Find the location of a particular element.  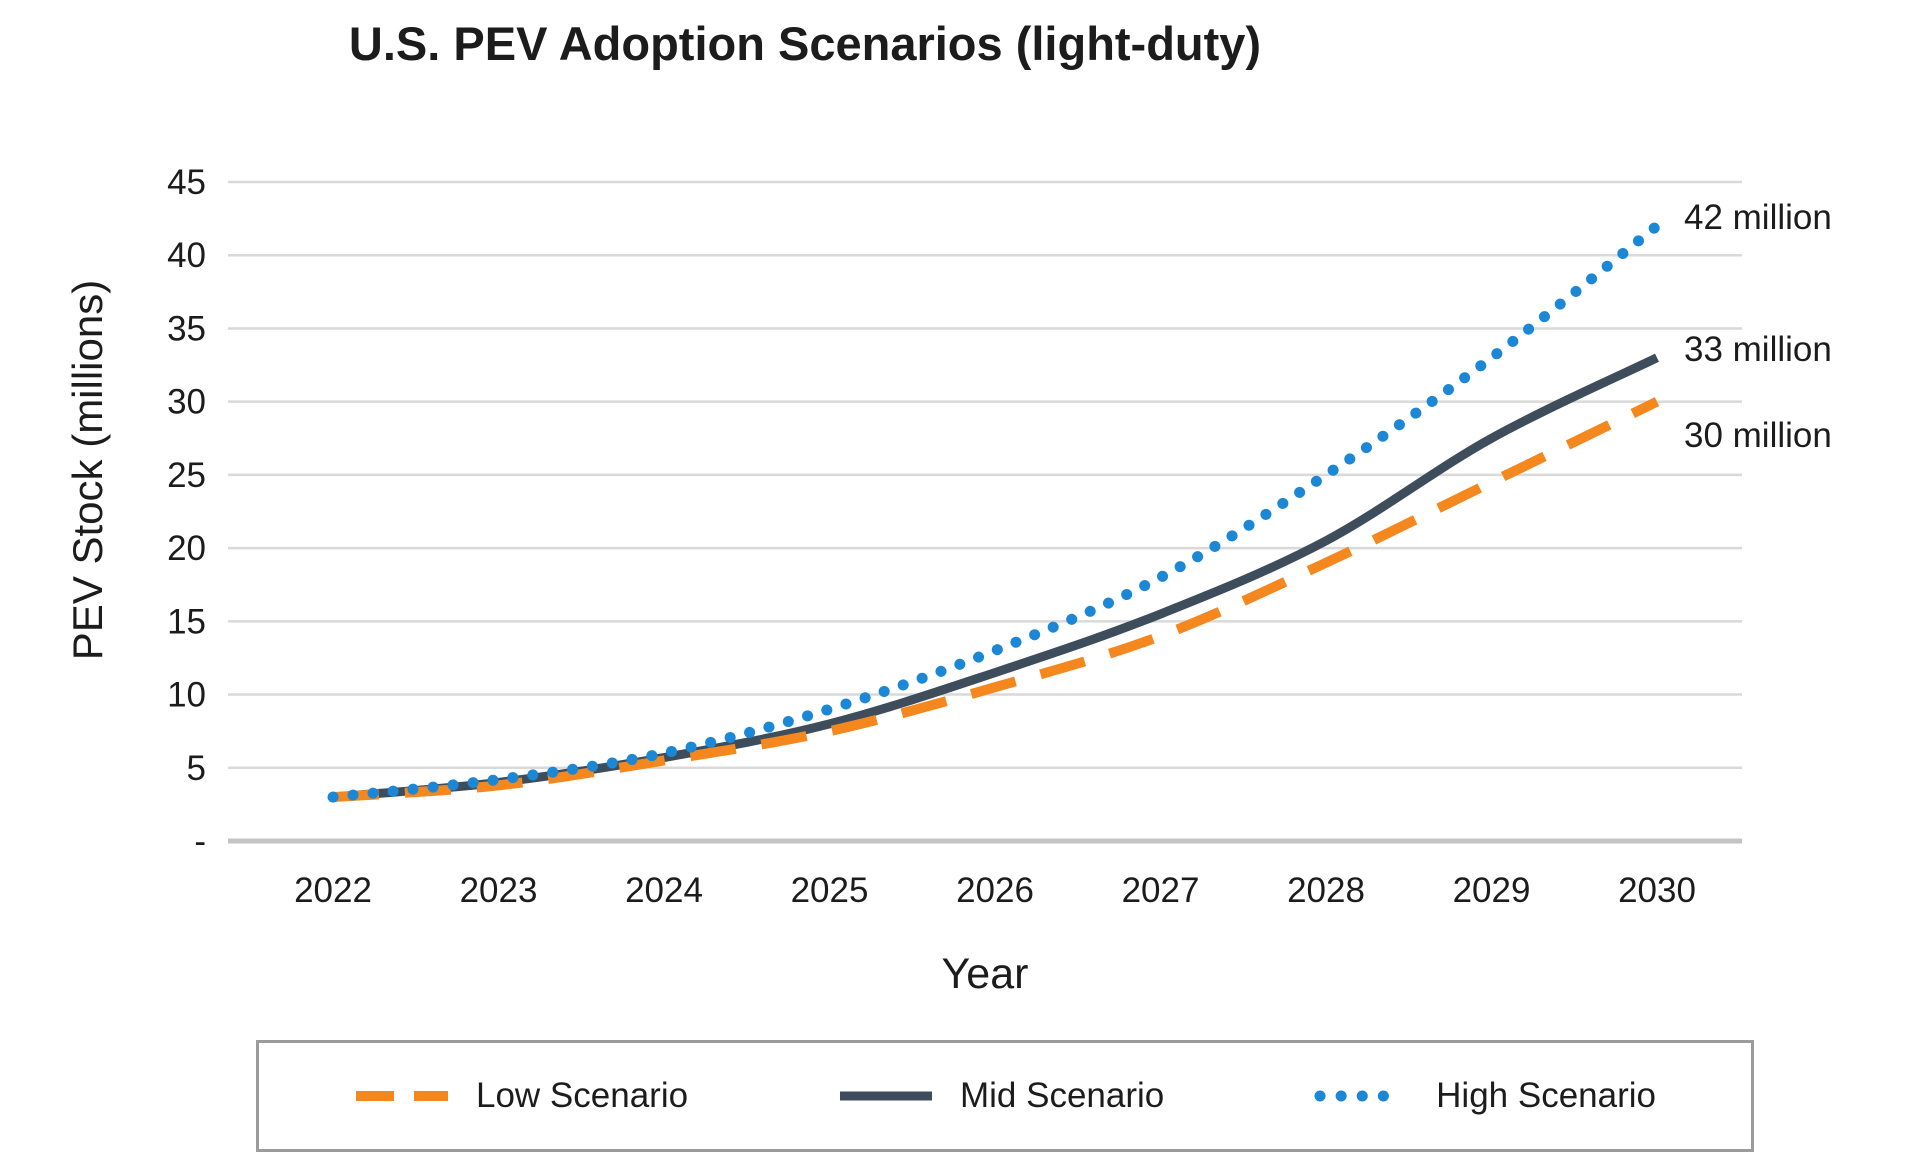

legend-item-low-scenario: Low Scenario is located at coordinates (521, 1096).